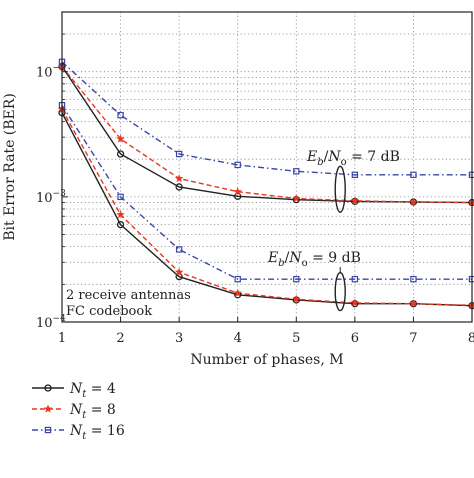 The height and width of the screenshot is (478, 474). What do you see at coordinates (413, 338) in the screenshot?
I see `x-tick-label: 7` at bounding box center [413, 338].